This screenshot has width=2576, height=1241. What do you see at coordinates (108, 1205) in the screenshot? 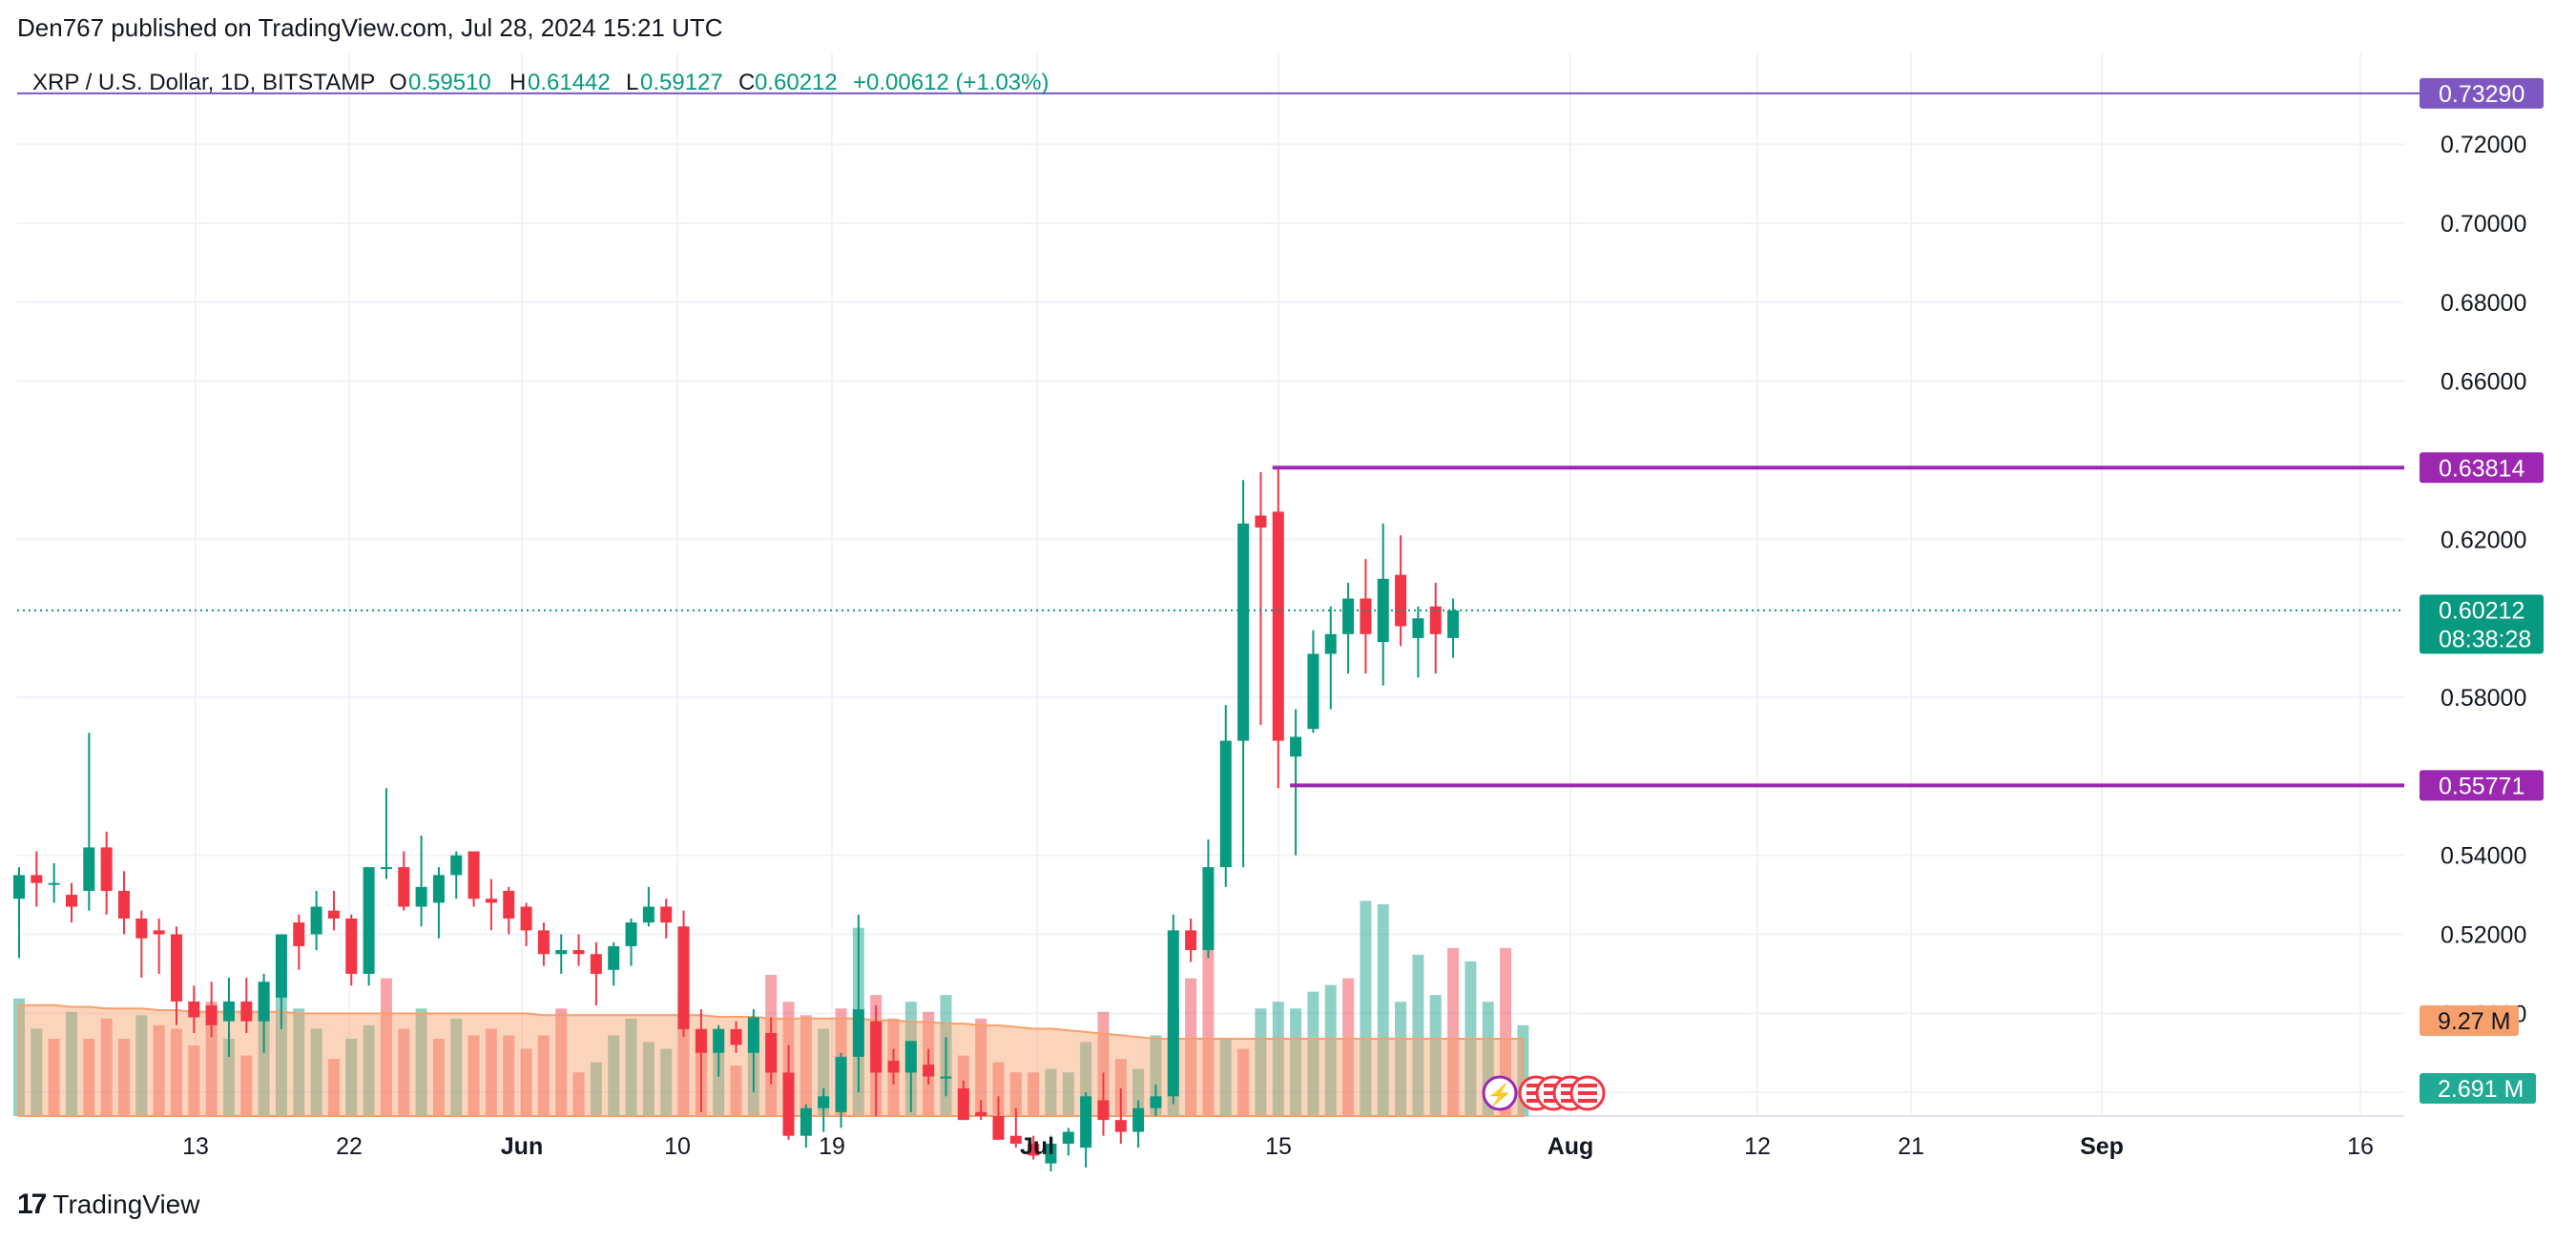
I see `tradingview-brand: 17 TradingView` at bounding box center [108, 1205].